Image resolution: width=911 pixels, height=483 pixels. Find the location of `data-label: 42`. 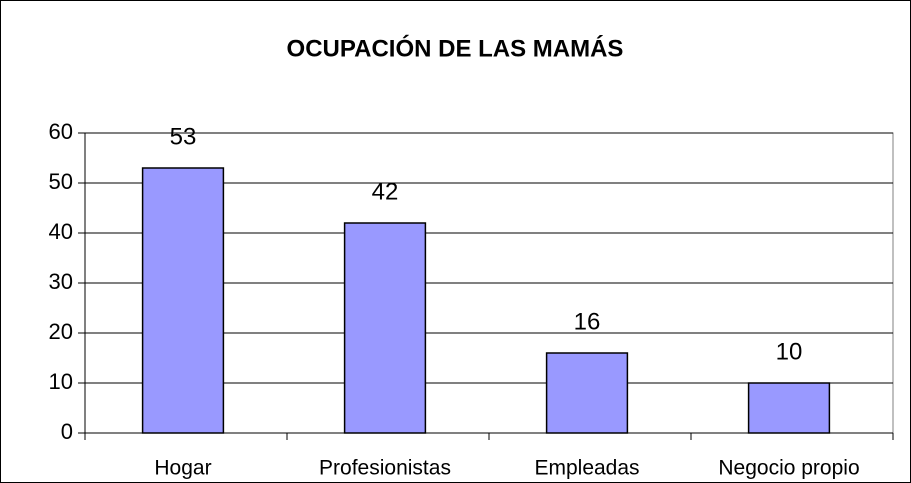

data-label: 42 is located at coordinates (385, 191).